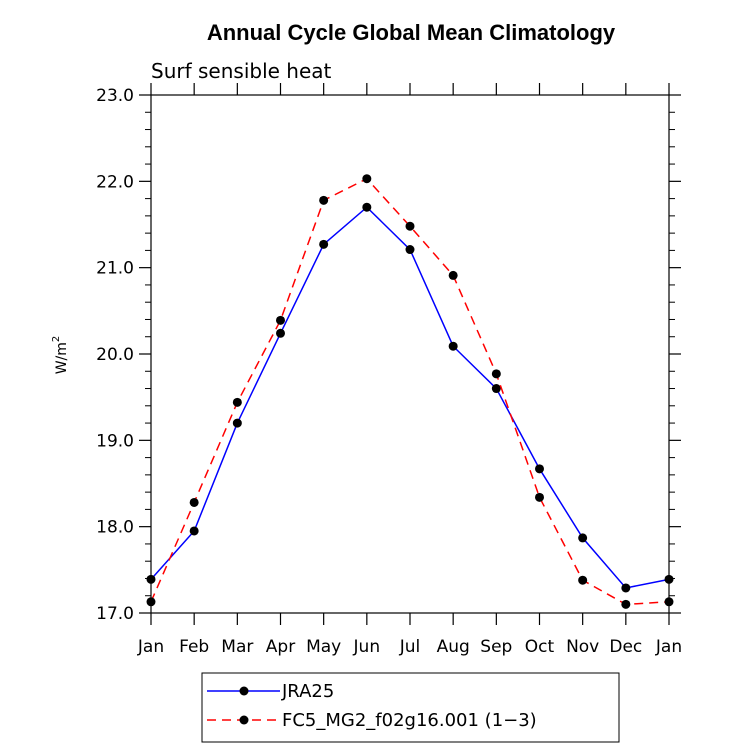 The image size is (733, 748). I want to click on legend-label-fc5: FC5_MG2_f02g16.001 (1−3), so click(409, 720).